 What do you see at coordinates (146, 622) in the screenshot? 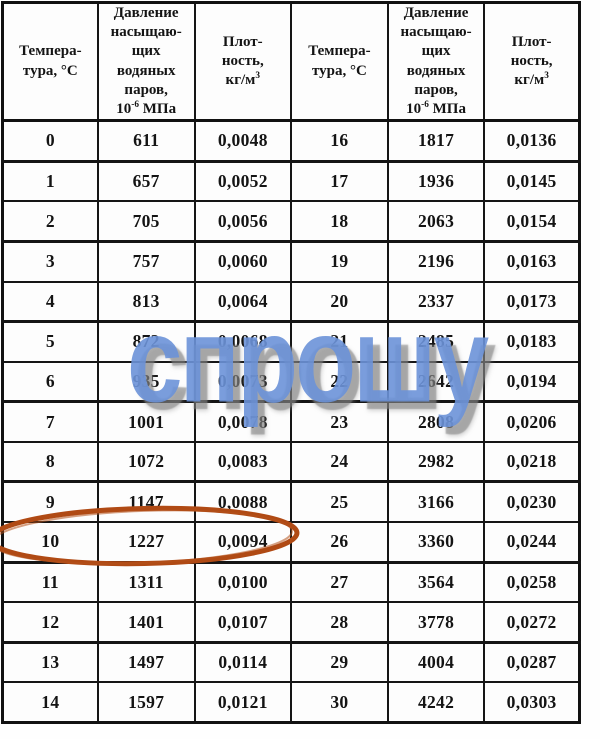
I see `table-cell: 1401` at bounding box center [146, 622].